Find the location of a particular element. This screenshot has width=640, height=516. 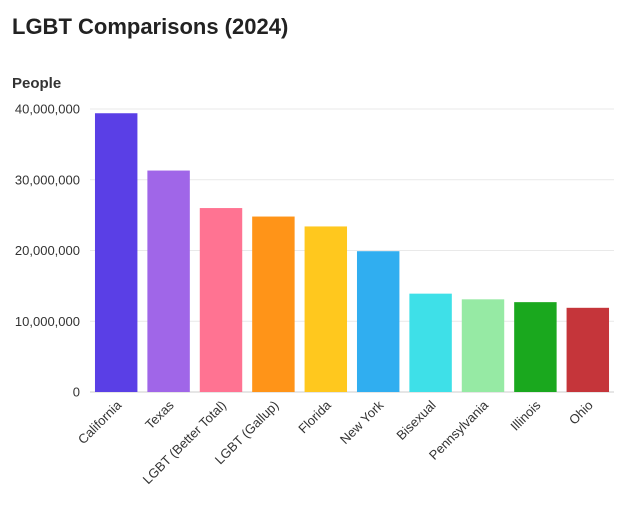

x-tick-label: Illinois is located at coordinates (525, 415).